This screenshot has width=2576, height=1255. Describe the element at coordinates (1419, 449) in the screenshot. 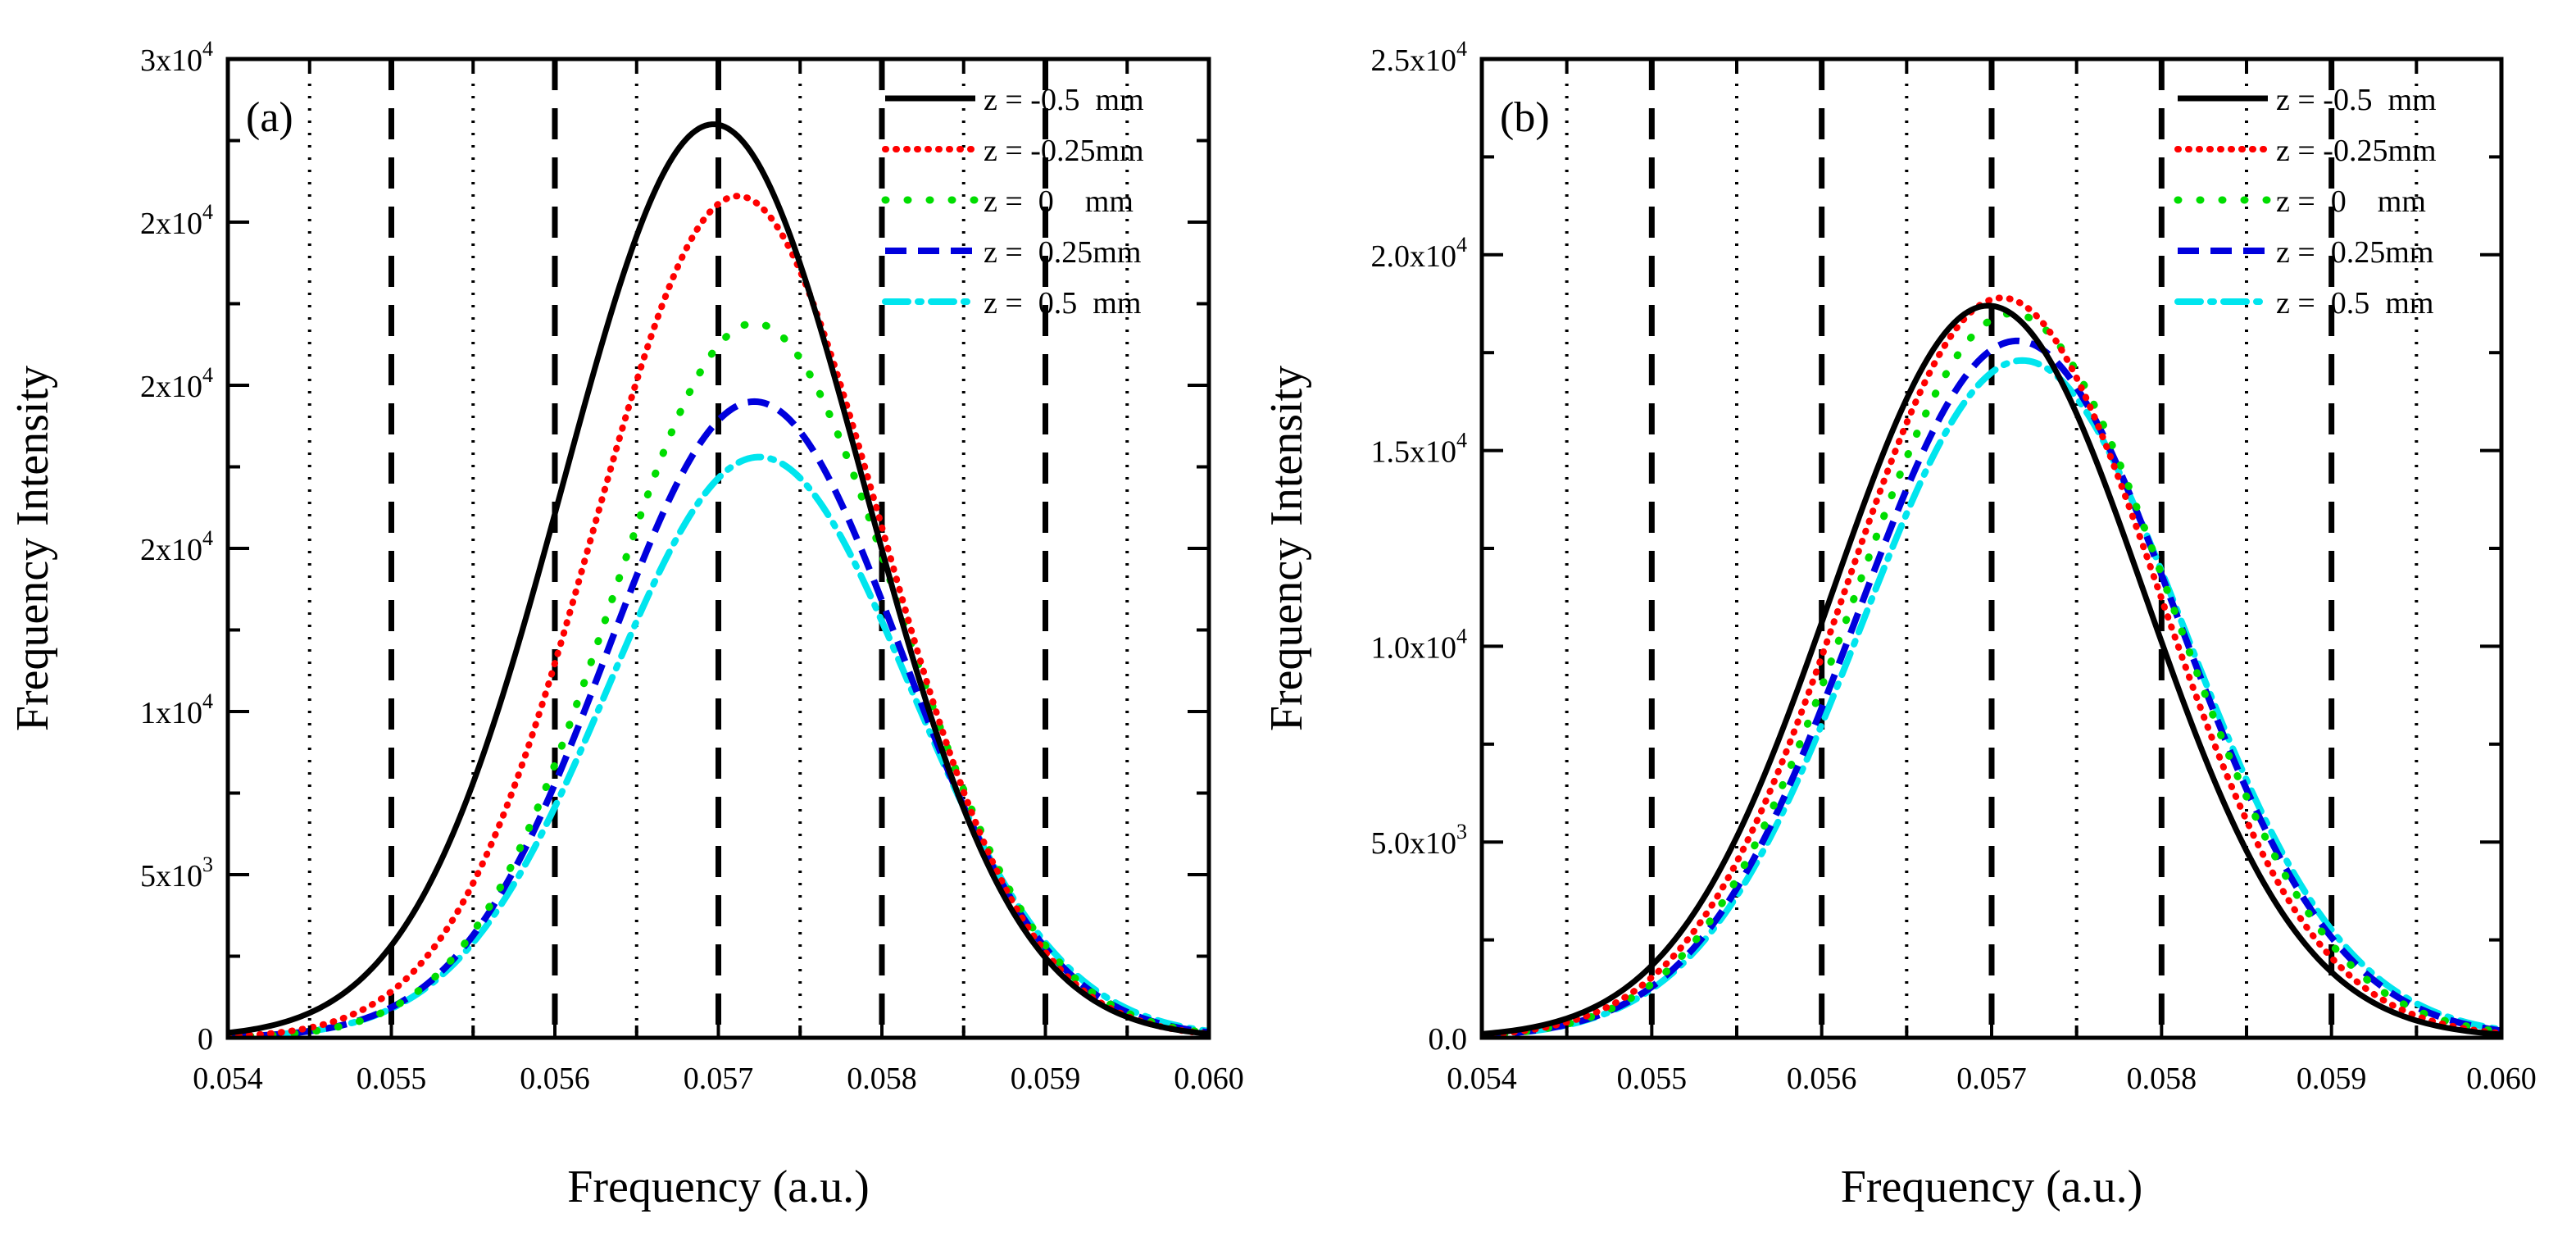

I see `panel-b-y-tick-label: 1.5x10⁴` at that location.